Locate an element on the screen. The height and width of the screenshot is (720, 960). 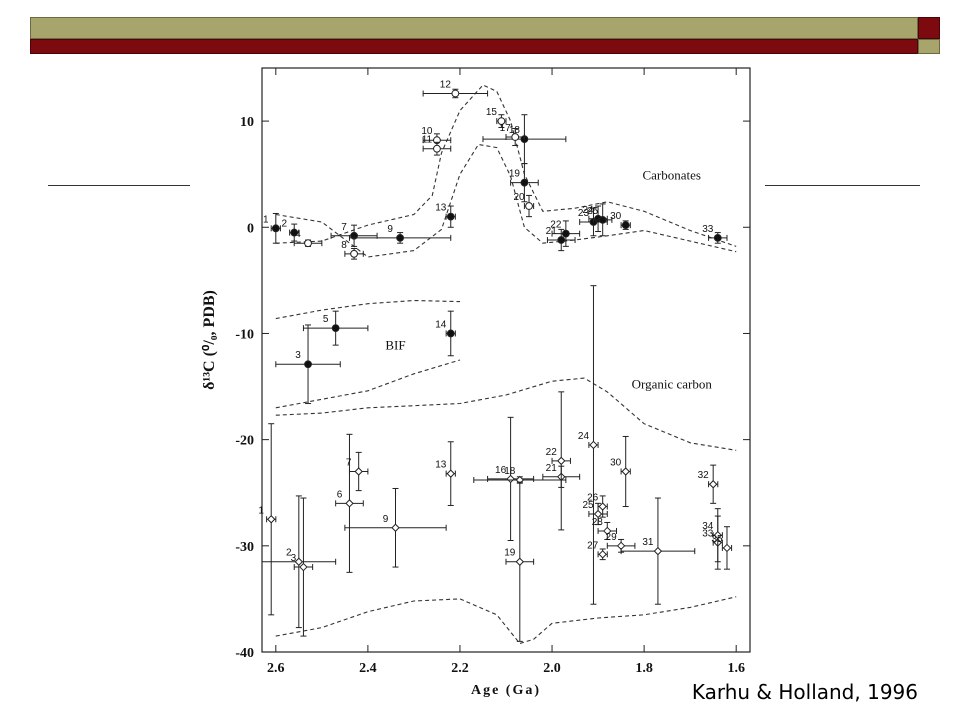
point-label: 4 is located at coordinates (298, 234).